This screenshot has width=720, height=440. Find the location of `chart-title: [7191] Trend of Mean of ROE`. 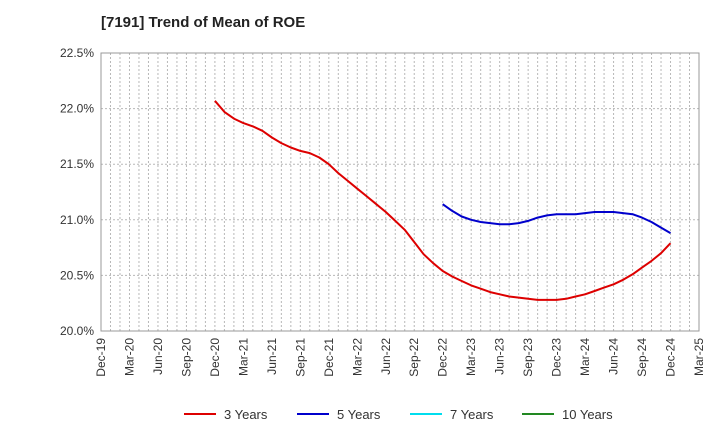

chart-title: [7191] Trend of Mean of ROE is located at coordinates (203, 22).